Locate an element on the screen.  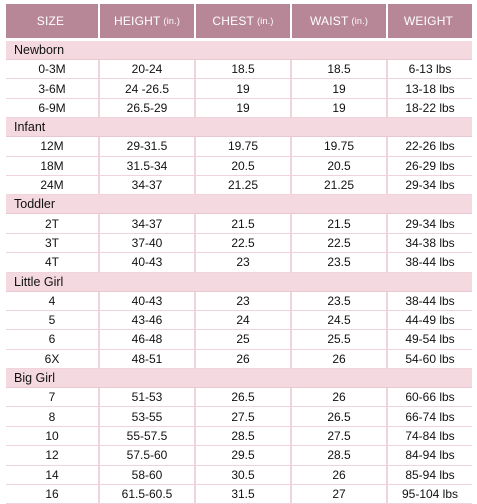
col-header-height: HEIGHT (in.) is located at coordinates (148, 21).